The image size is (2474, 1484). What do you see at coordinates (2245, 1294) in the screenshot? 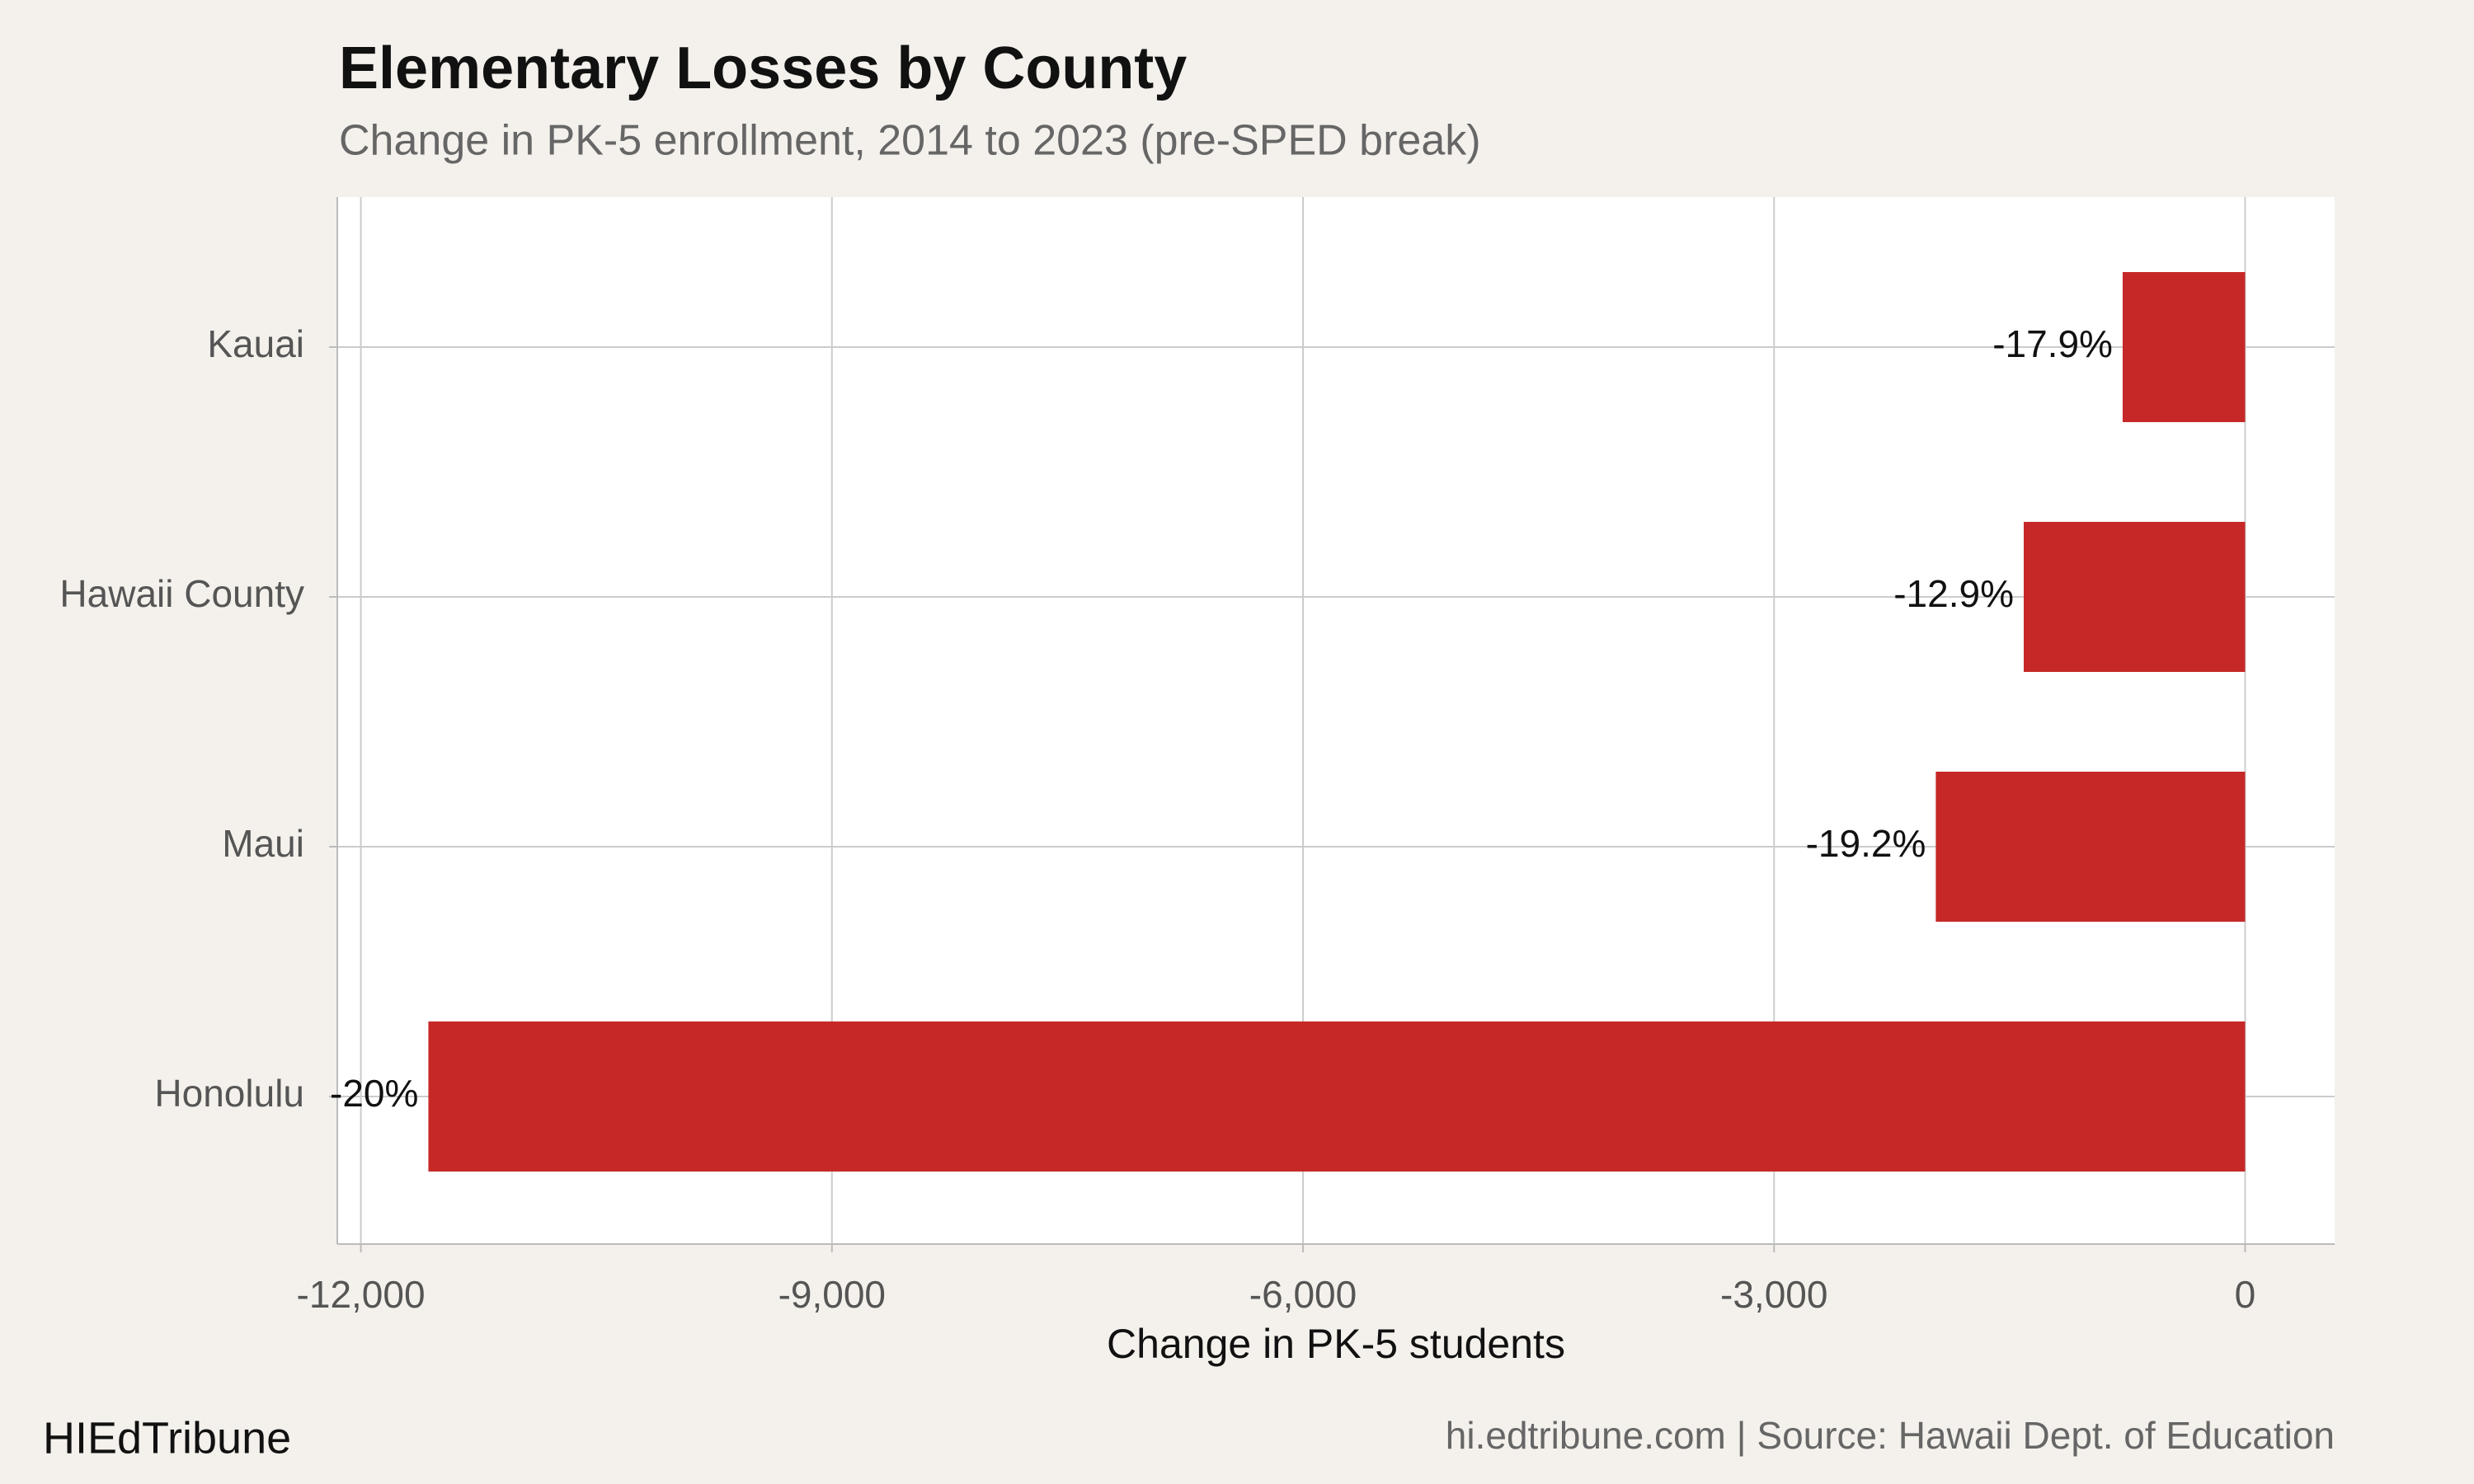
I see `x-tick-label: 0` at bounding box center [2245, 1294].